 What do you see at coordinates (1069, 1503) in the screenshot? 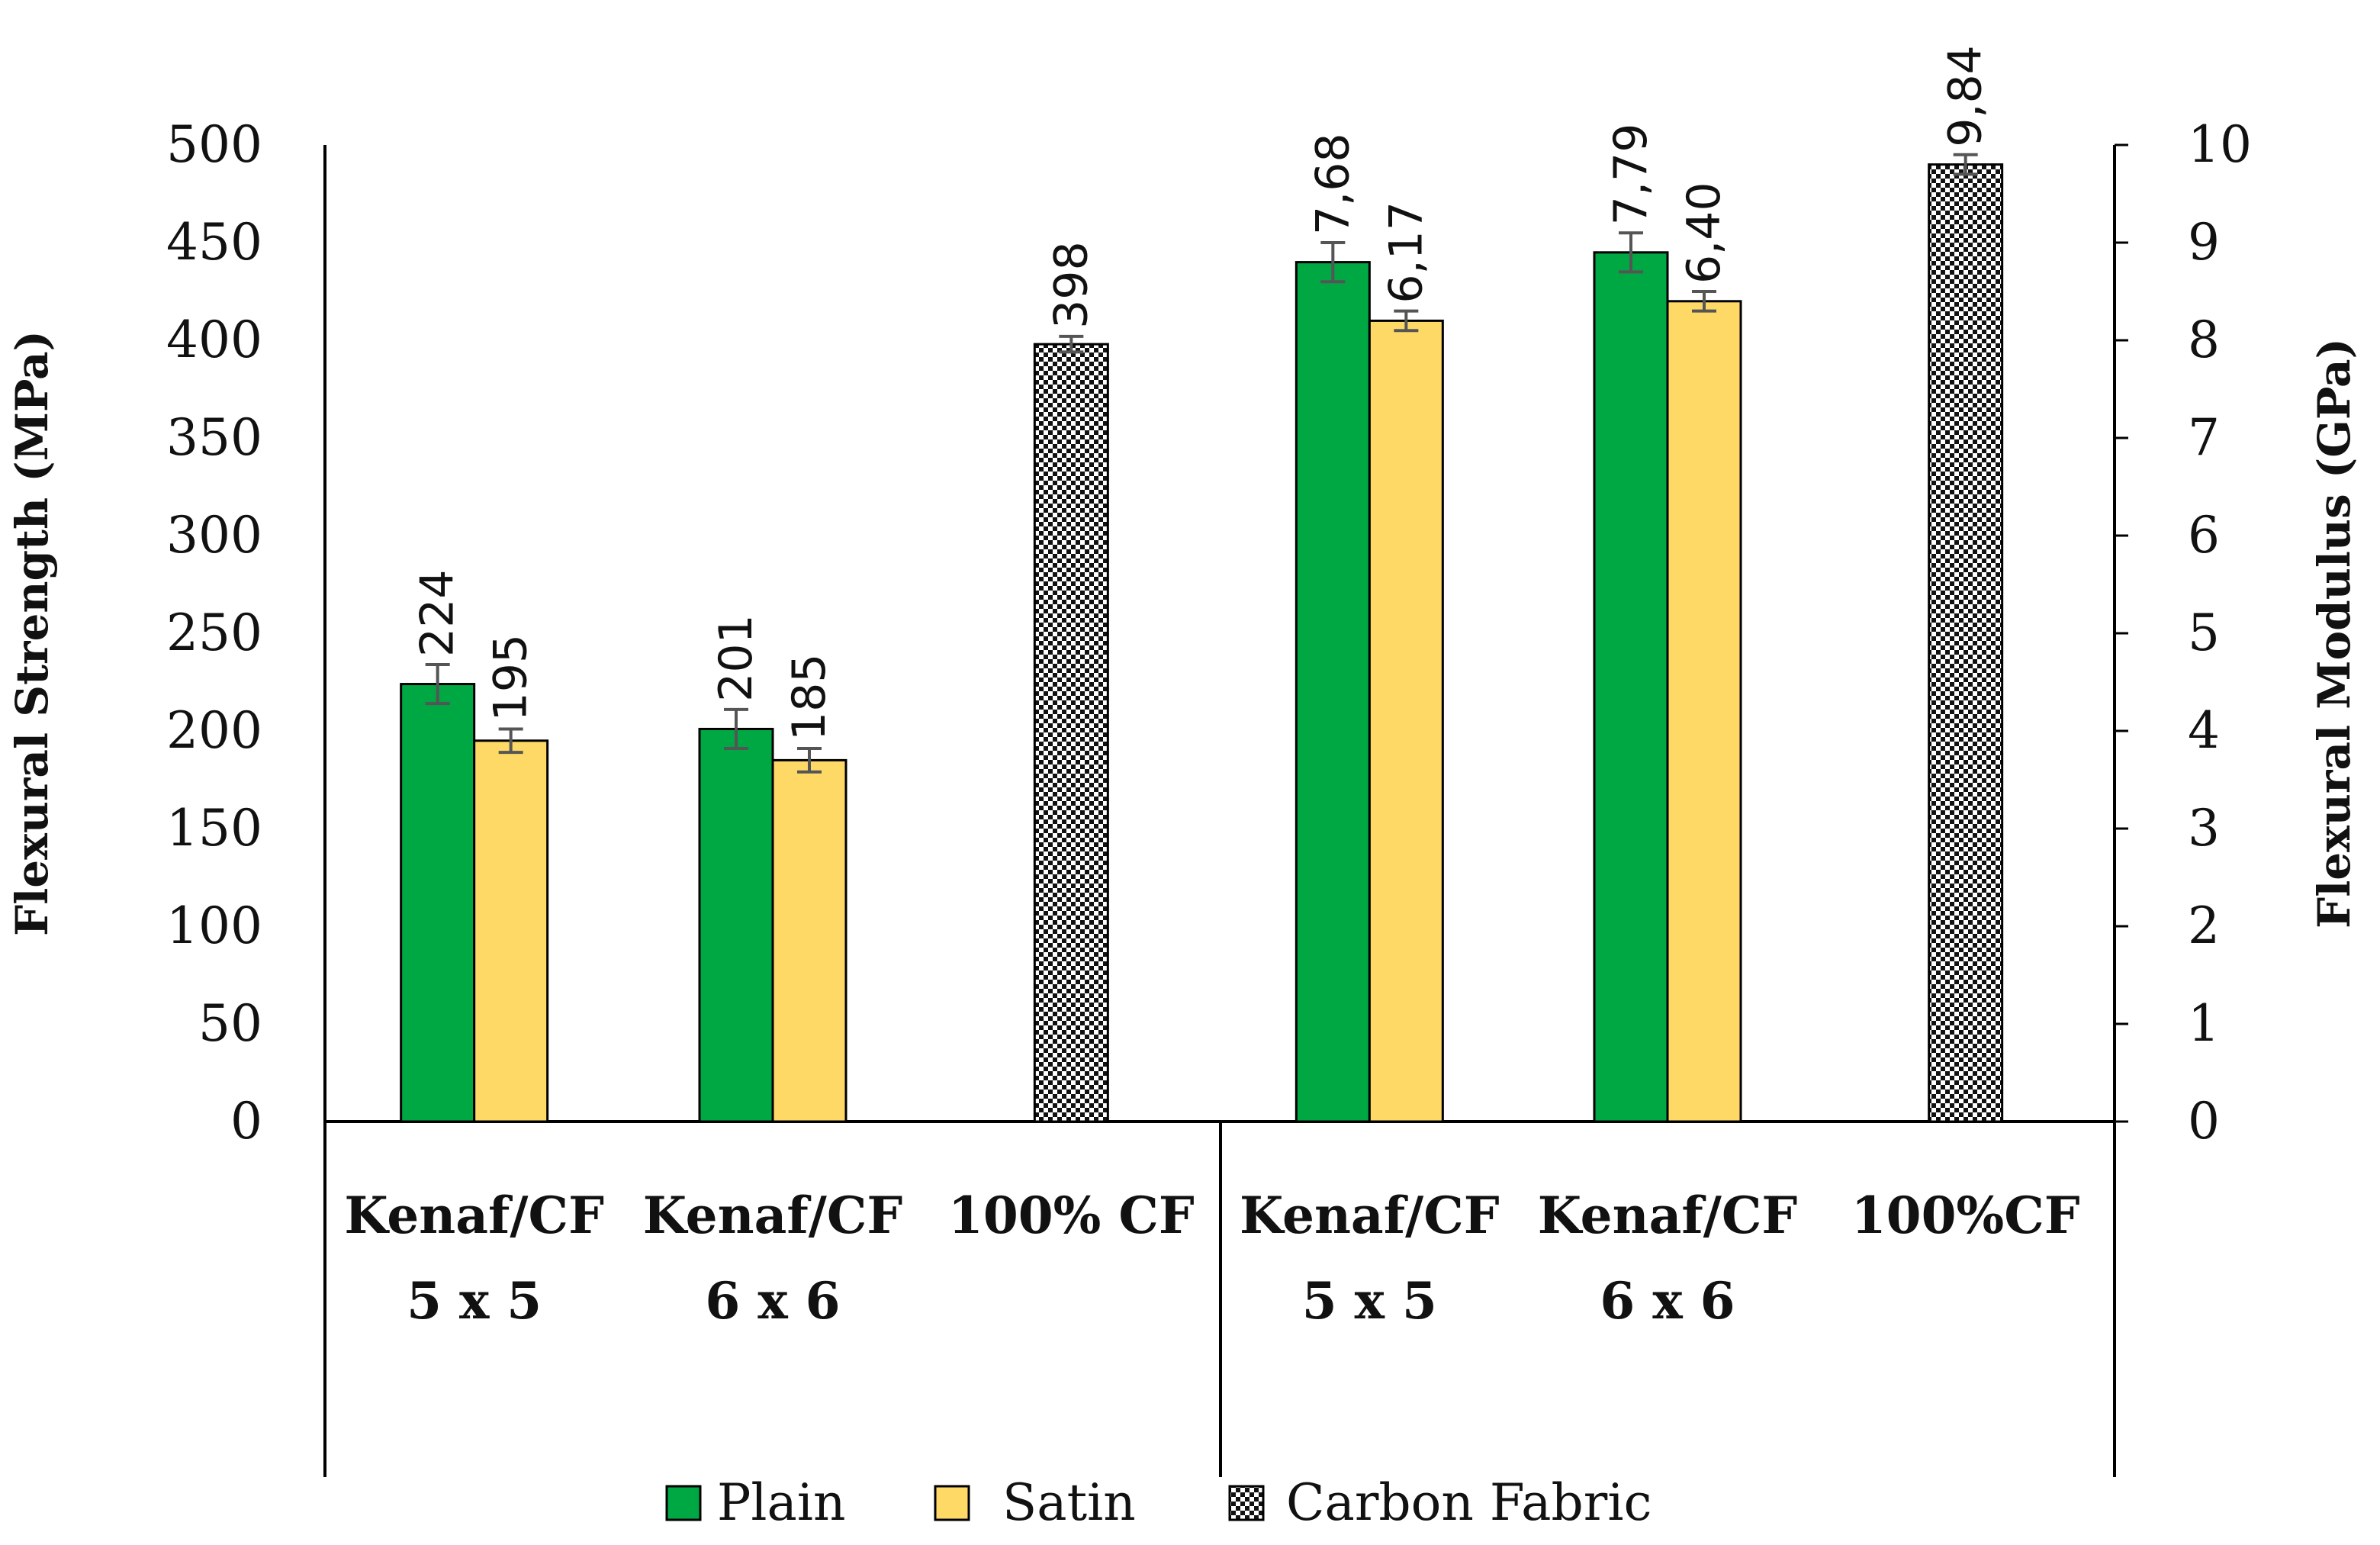
I see `legend-label-satin: Satin` at bounding box center [1069, 1503].